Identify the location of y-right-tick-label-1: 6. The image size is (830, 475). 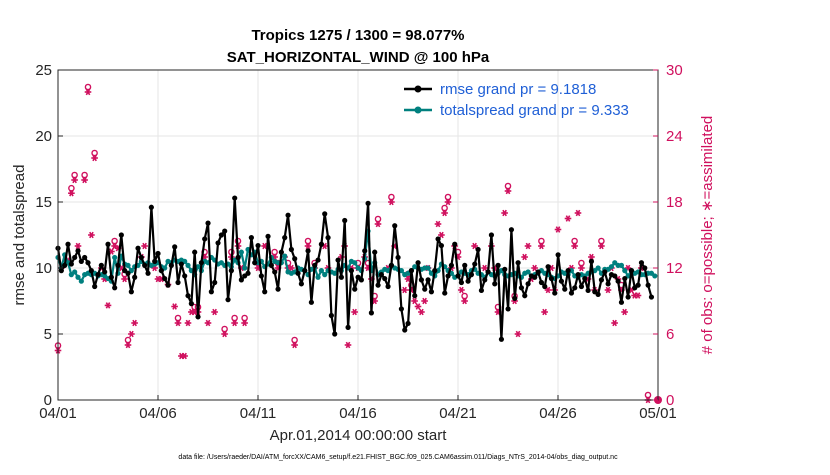
(670, 334).